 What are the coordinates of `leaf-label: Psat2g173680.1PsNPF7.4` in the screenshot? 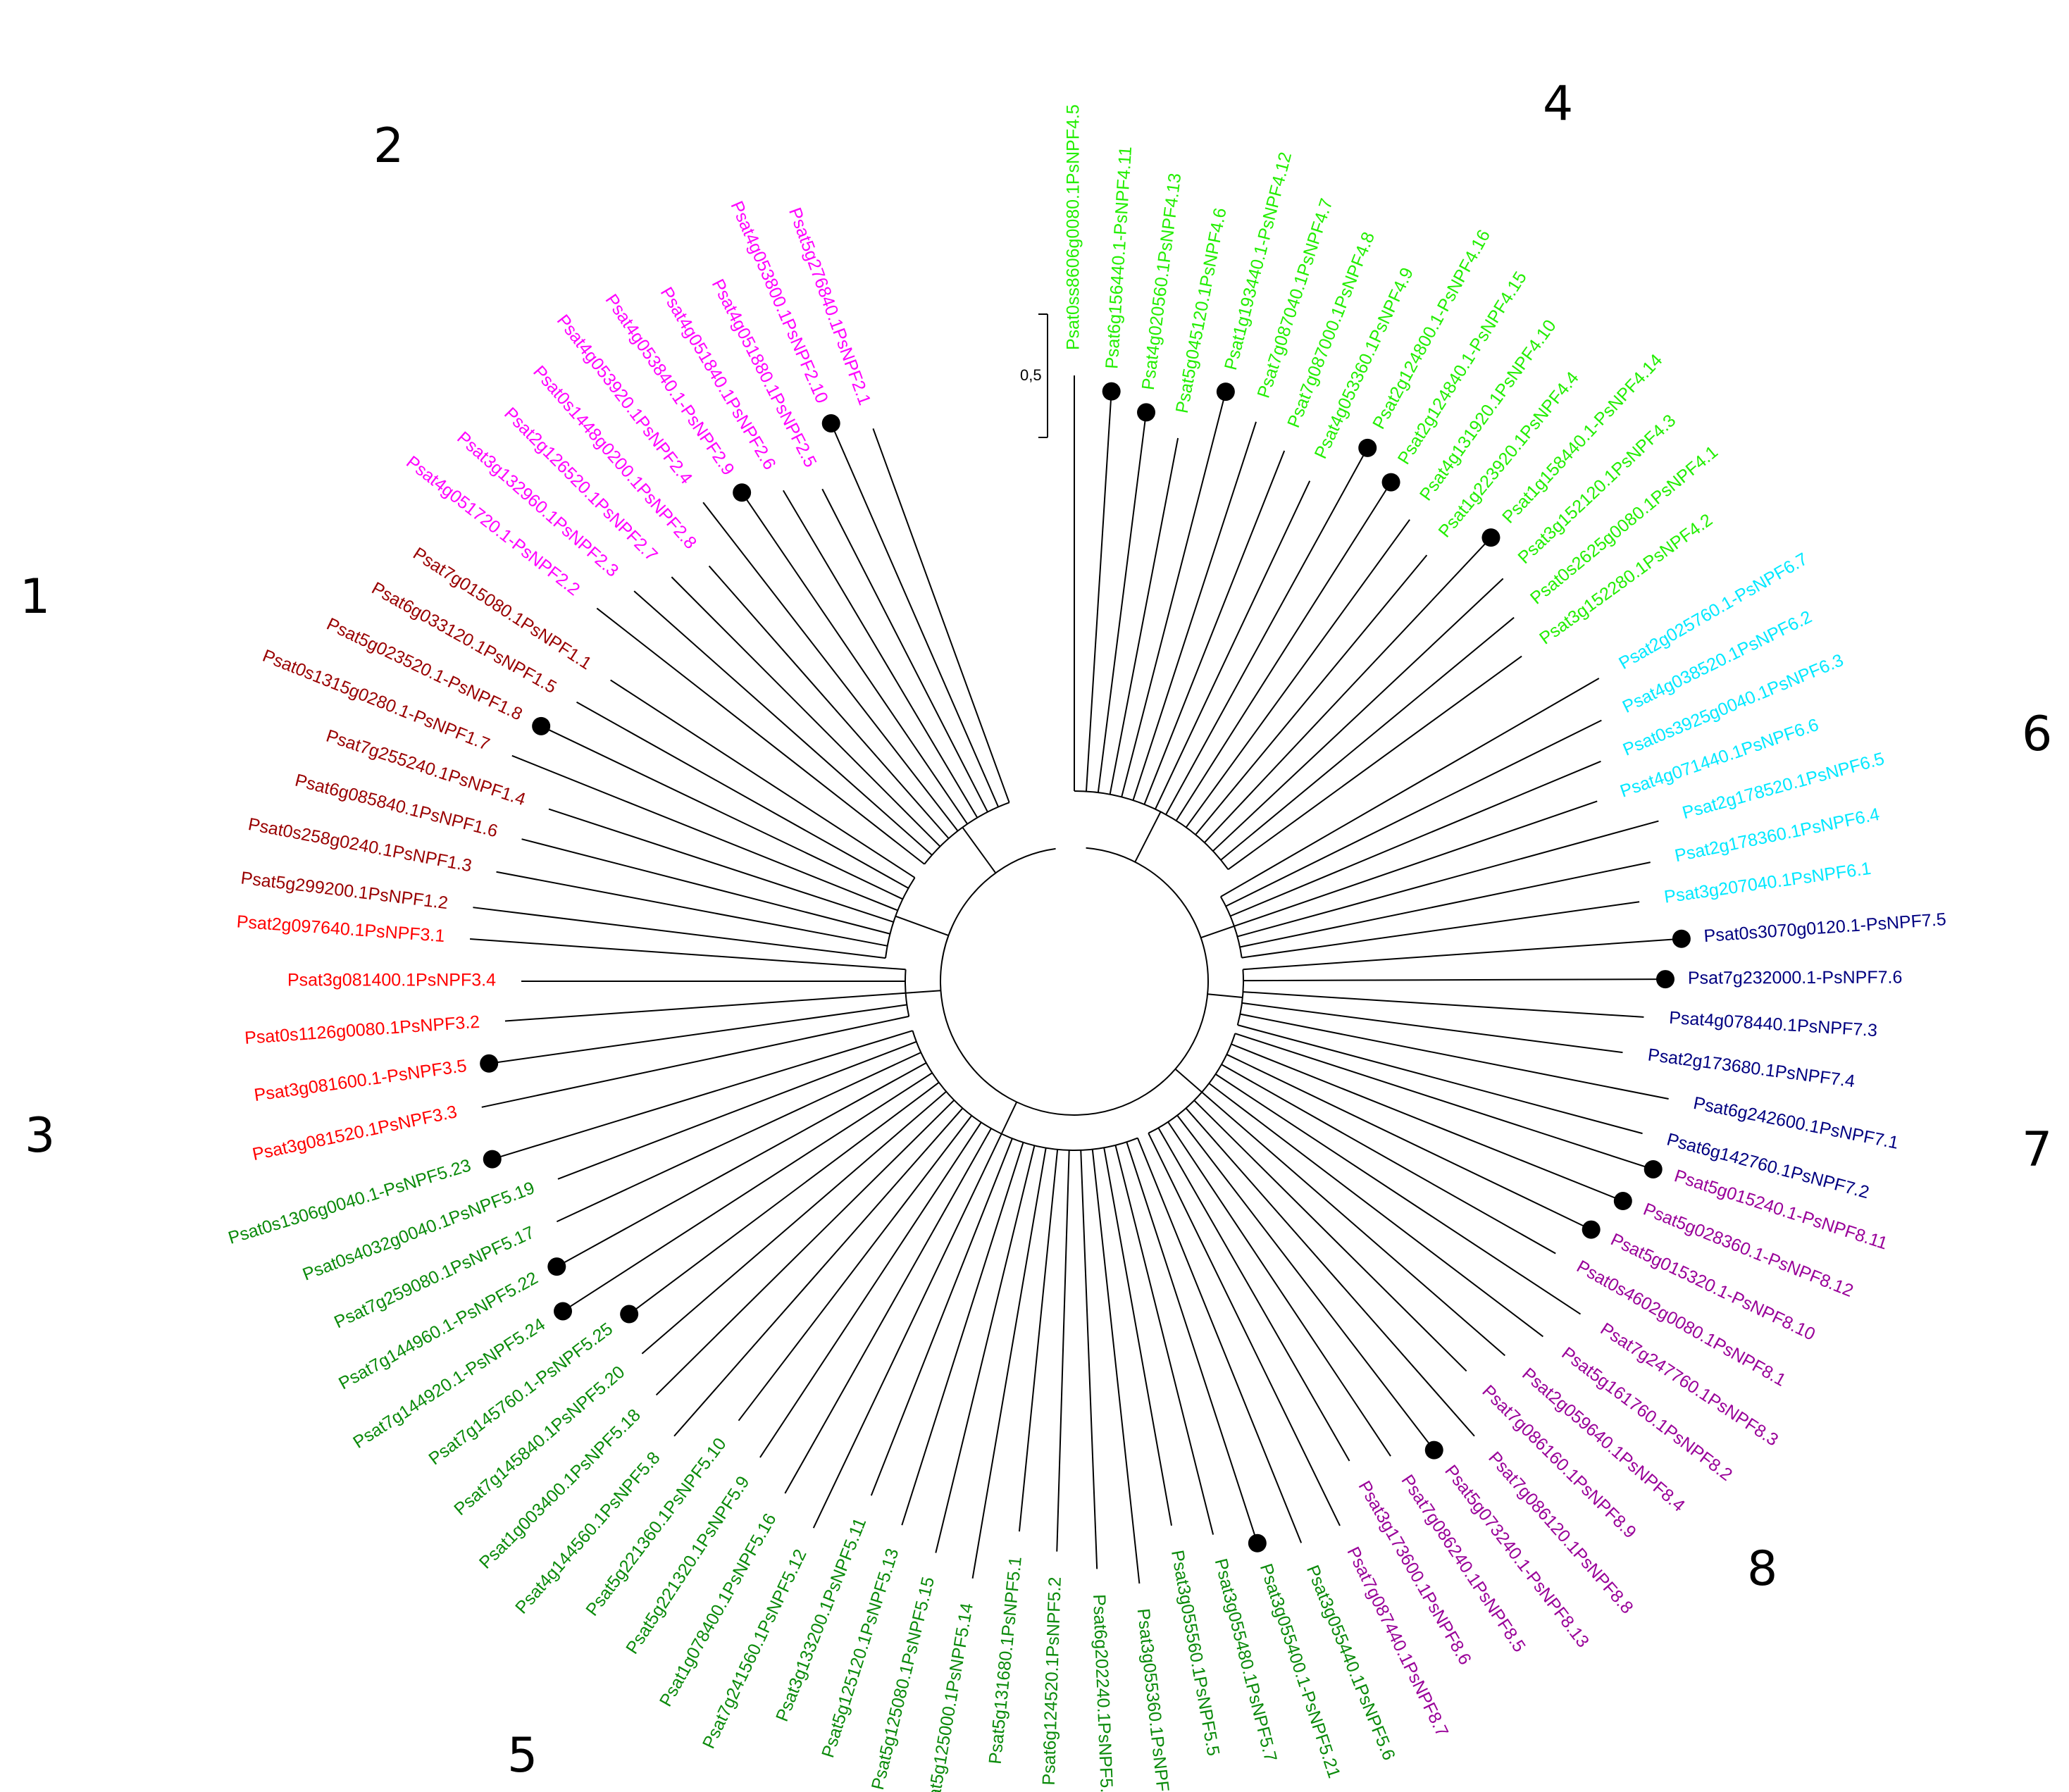 It's located at (1751, 1068).